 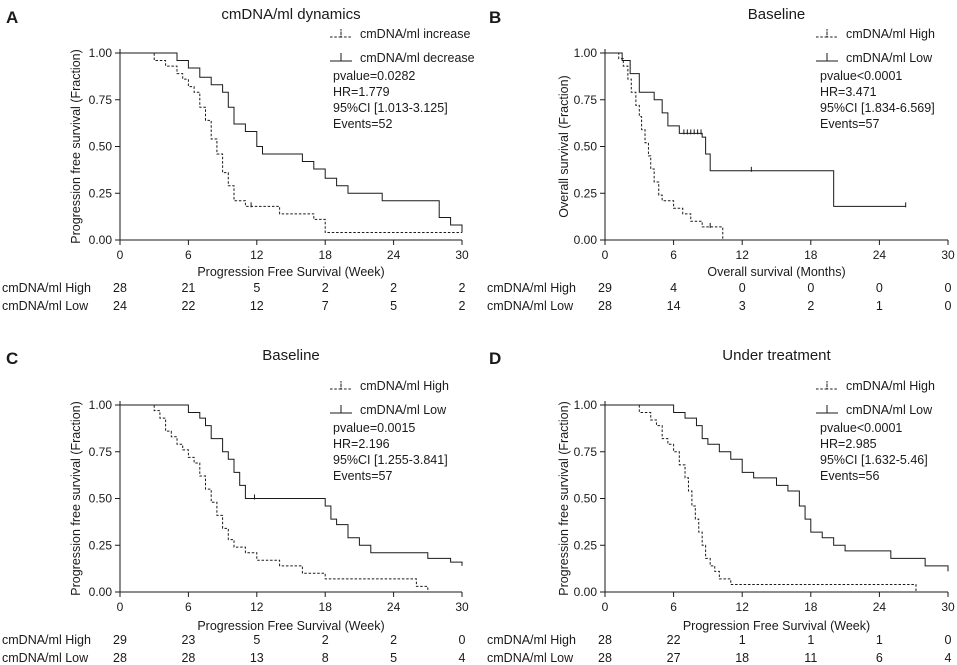 I want to click on x-axis-label: Overall survival (Months), so click(x=776, y=272).